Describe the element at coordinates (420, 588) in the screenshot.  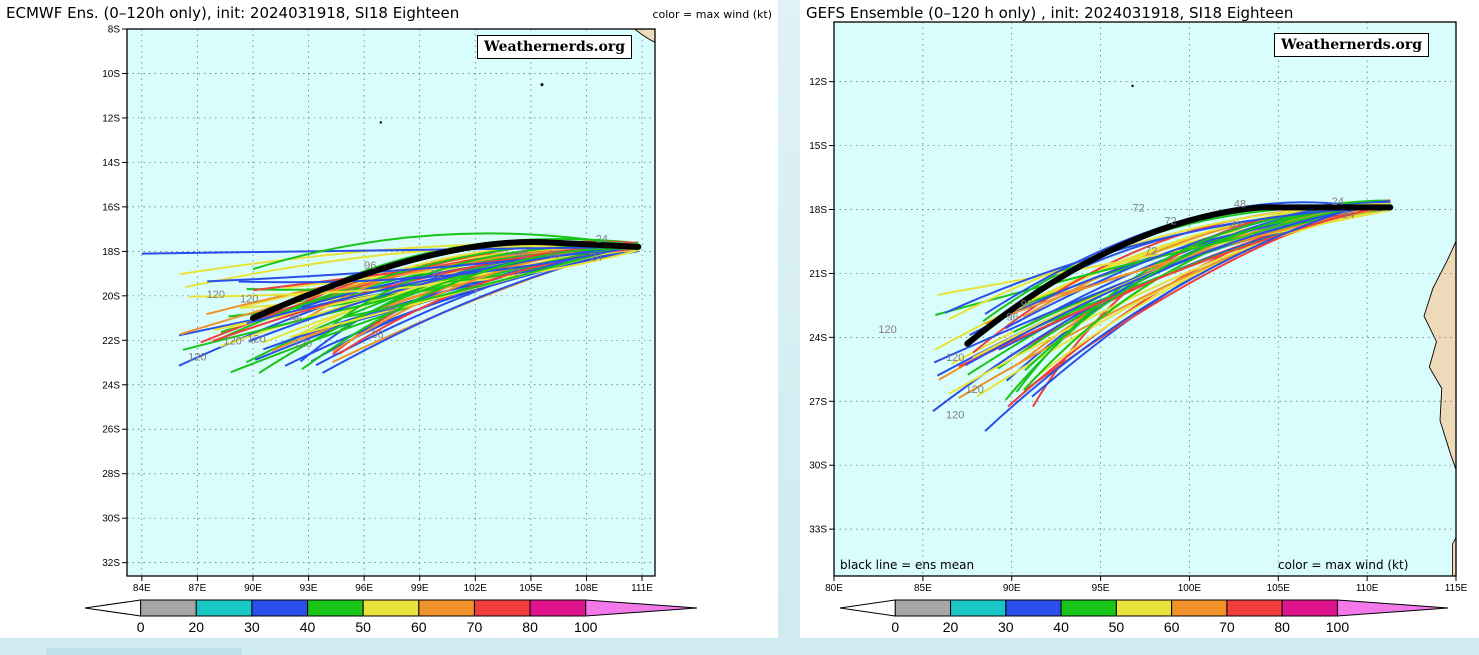
I see `lon-tick-label: 99E` at that location.